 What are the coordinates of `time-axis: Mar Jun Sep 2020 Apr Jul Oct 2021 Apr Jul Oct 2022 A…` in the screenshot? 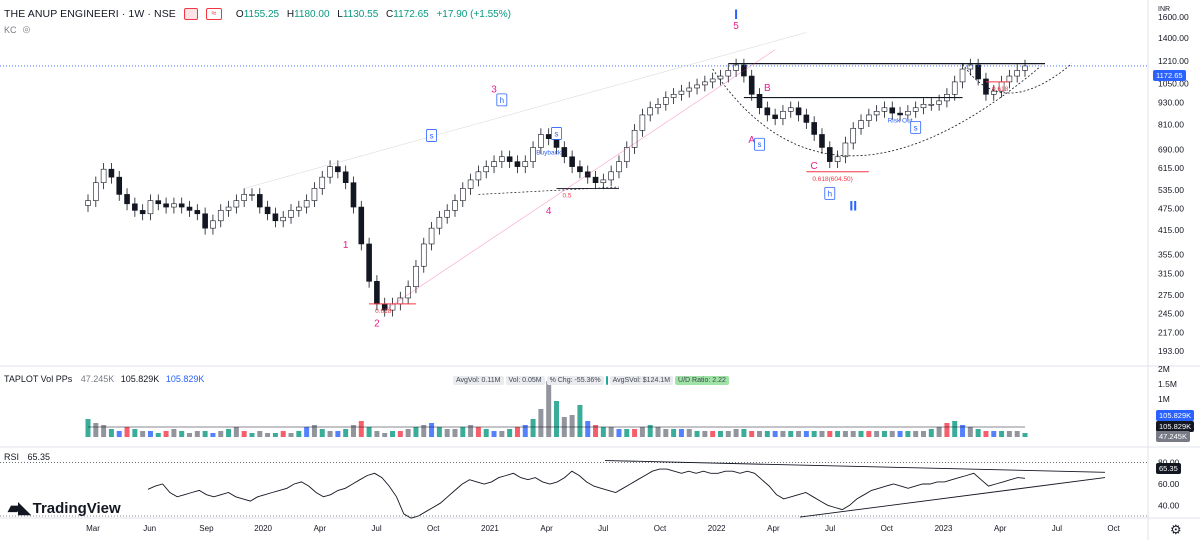 It's located at (603, 528).